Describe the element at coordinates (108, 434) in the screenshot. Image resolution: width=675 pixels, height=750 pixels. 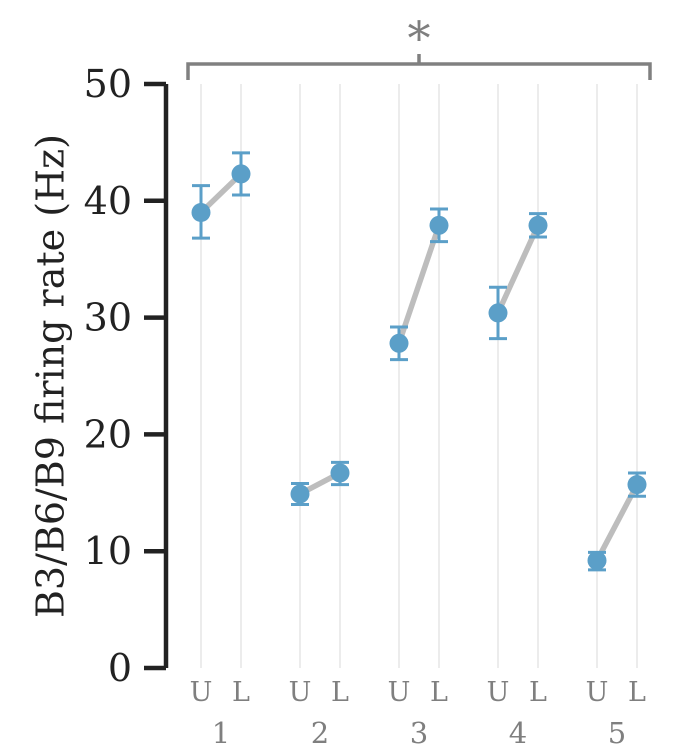
I see `y-tick-label: 20` at that location.